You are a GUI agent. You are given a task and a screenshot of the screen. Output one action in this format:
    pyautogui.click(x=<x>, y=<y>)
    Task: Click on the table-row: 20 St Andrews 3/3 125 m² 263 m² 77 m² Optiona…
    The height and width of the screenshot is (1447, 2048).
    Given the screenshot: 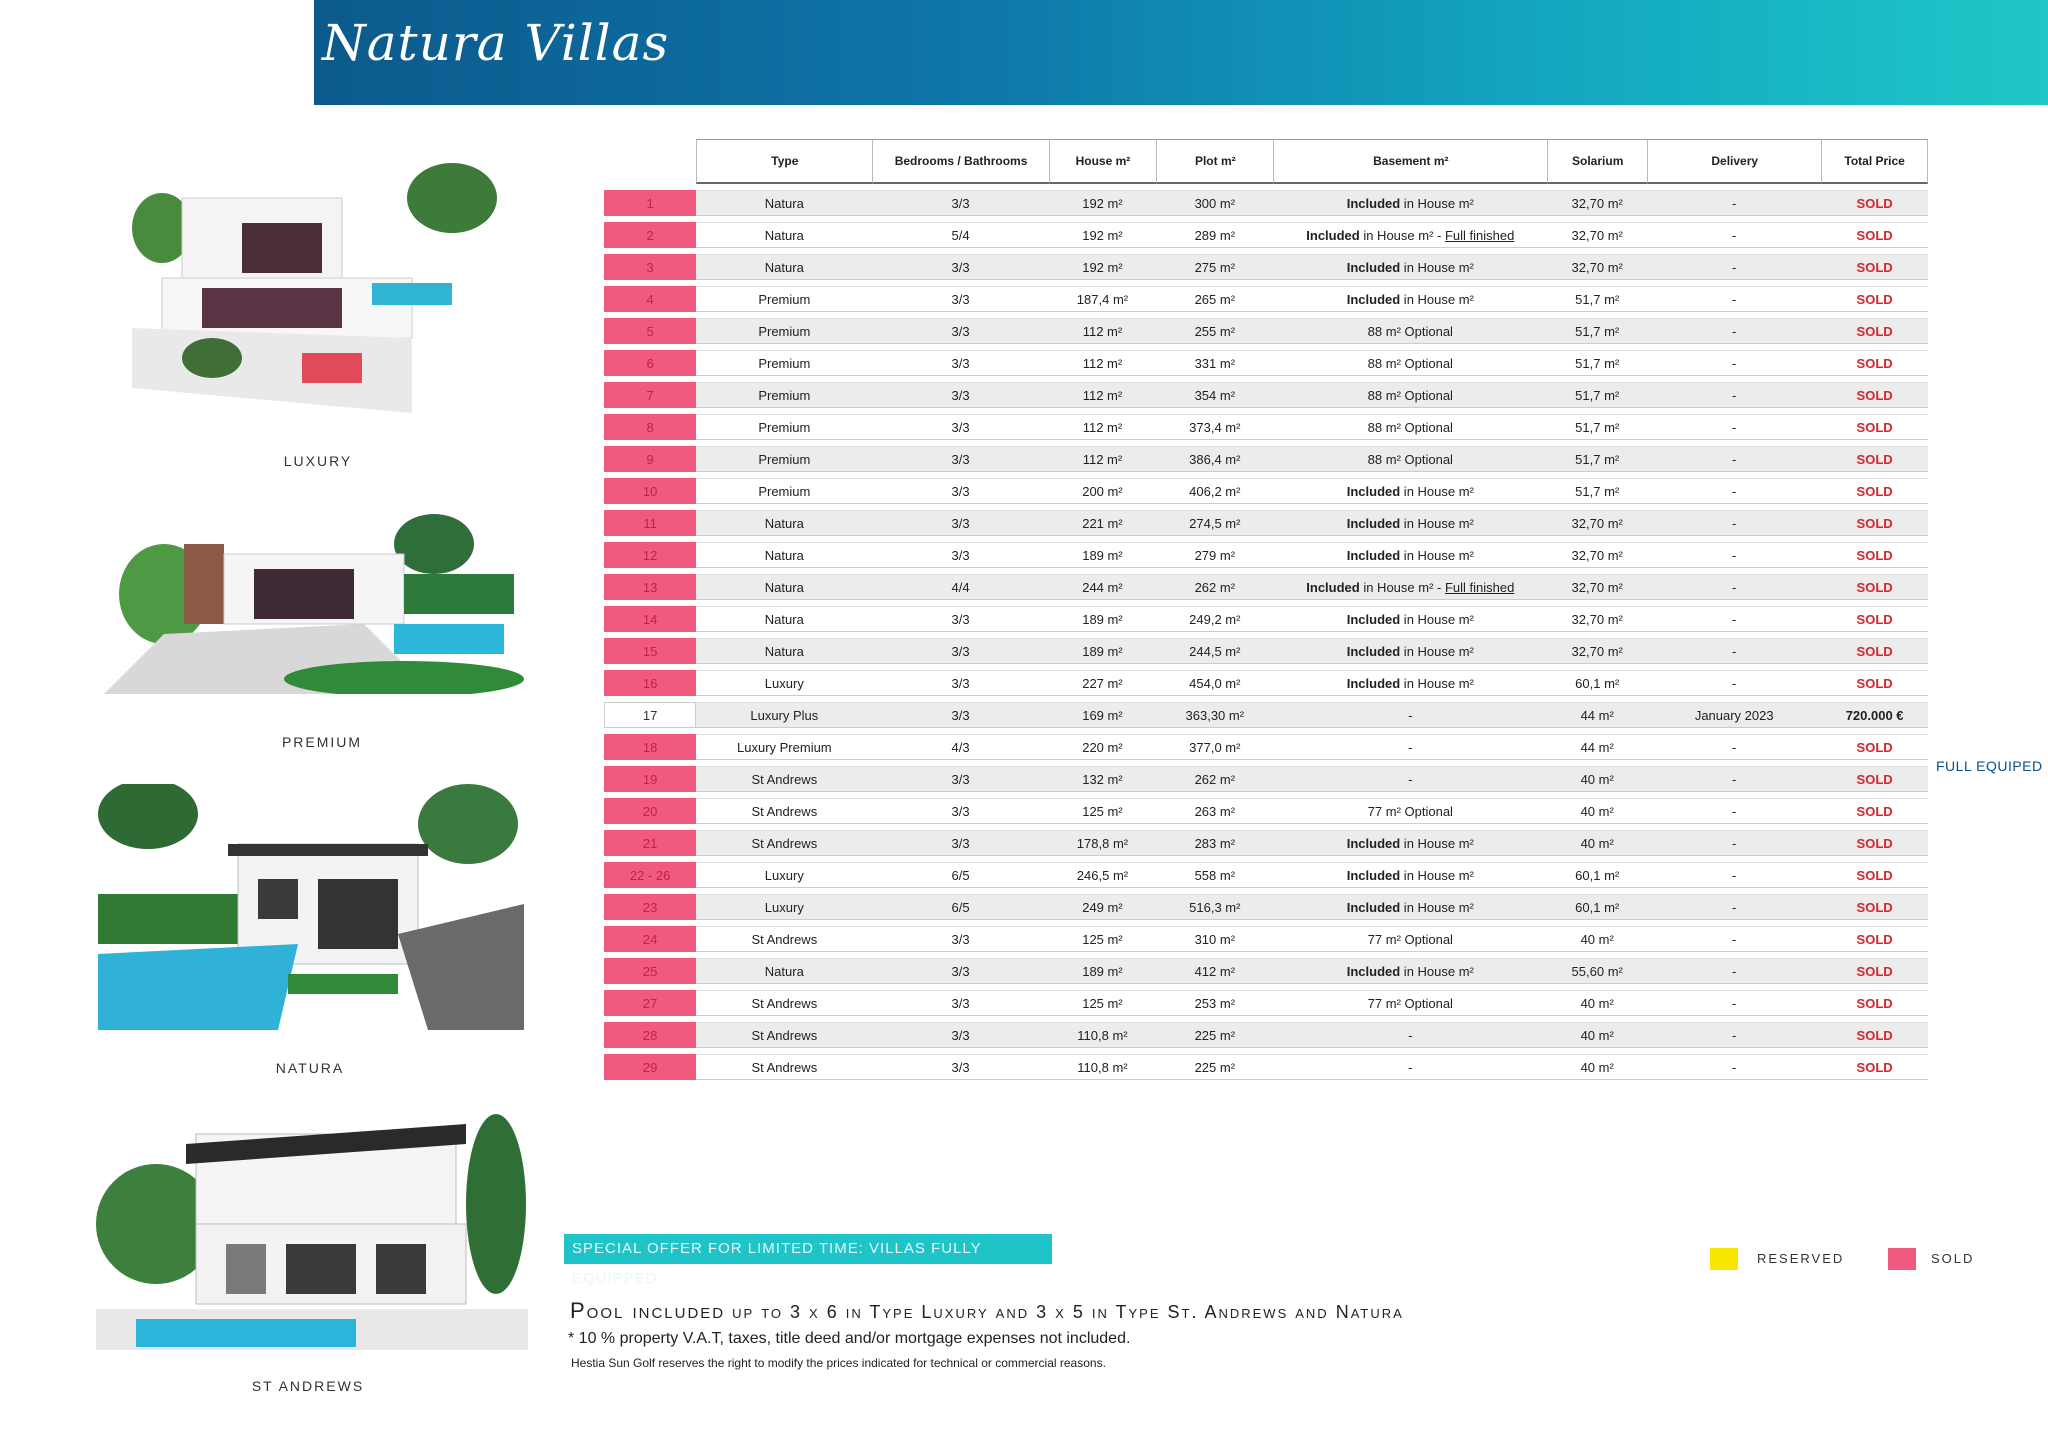 What is the action you would take?
    pyautogui.click(x=1266, y=811)
    